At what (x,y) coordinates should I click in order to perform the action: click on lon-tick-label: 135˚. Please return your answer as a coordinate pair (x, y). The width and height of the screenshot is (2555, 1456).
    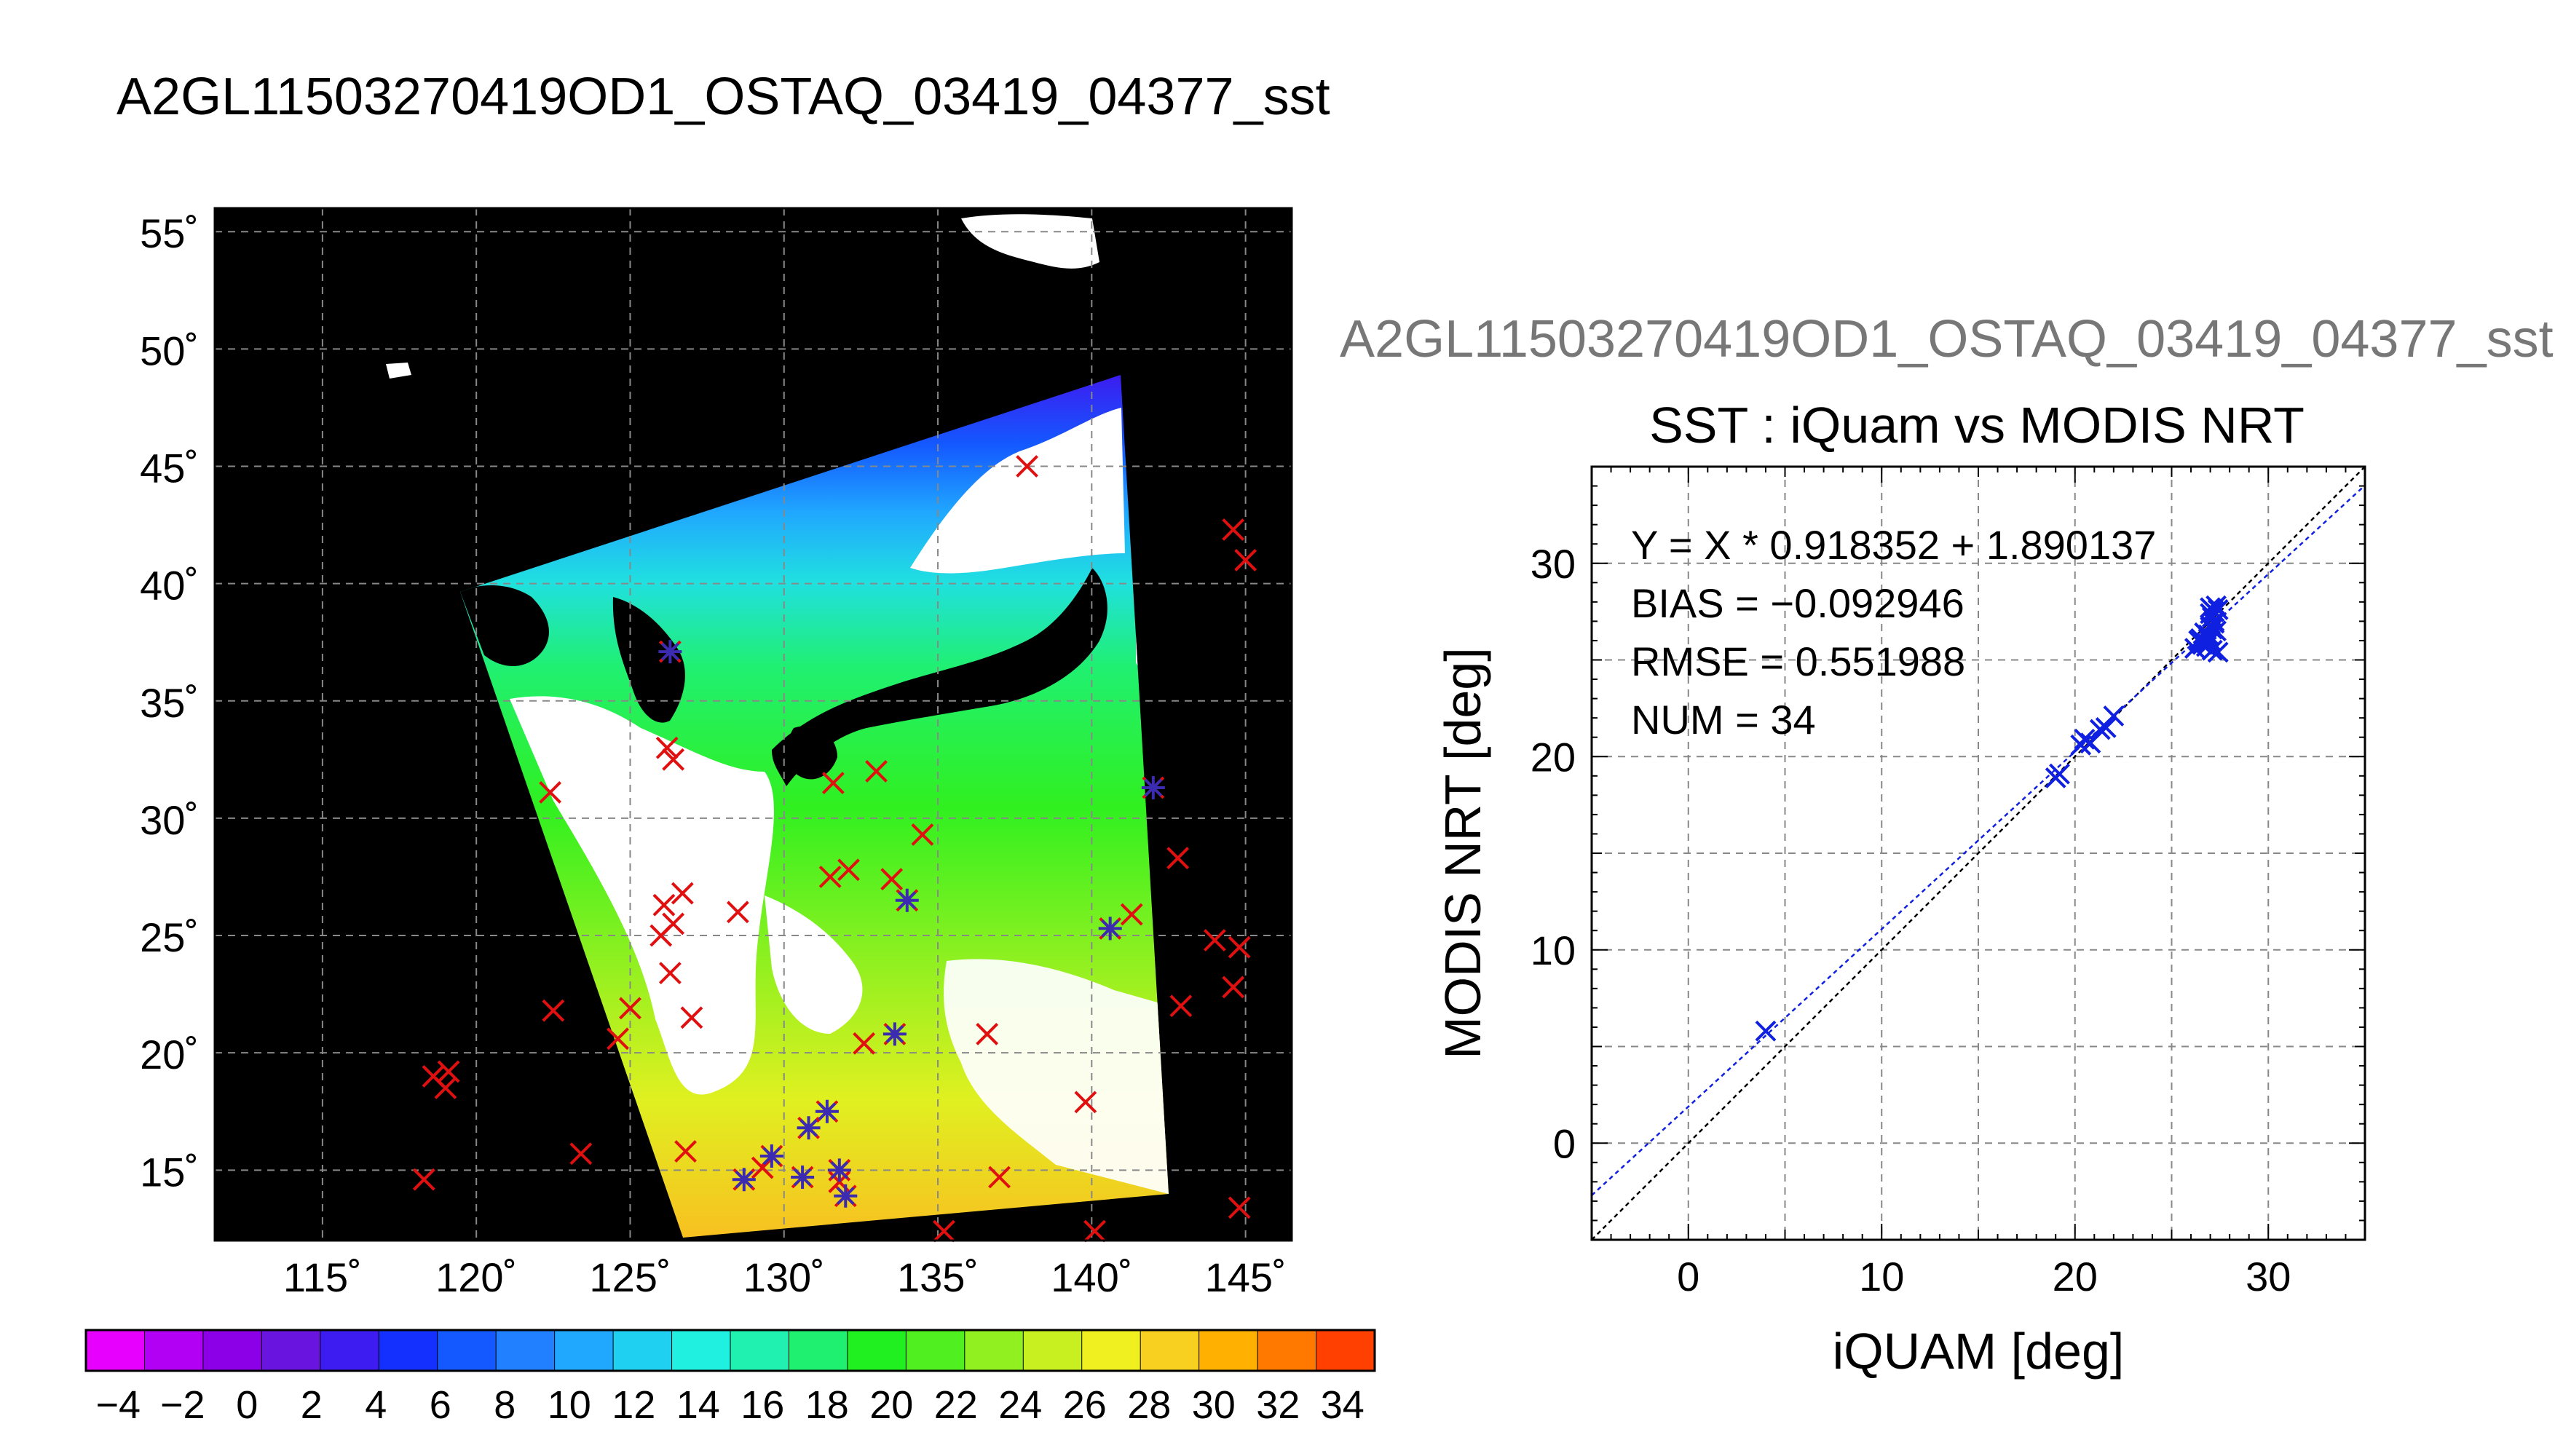
    Looking at the image, I should click on (938, 1277).